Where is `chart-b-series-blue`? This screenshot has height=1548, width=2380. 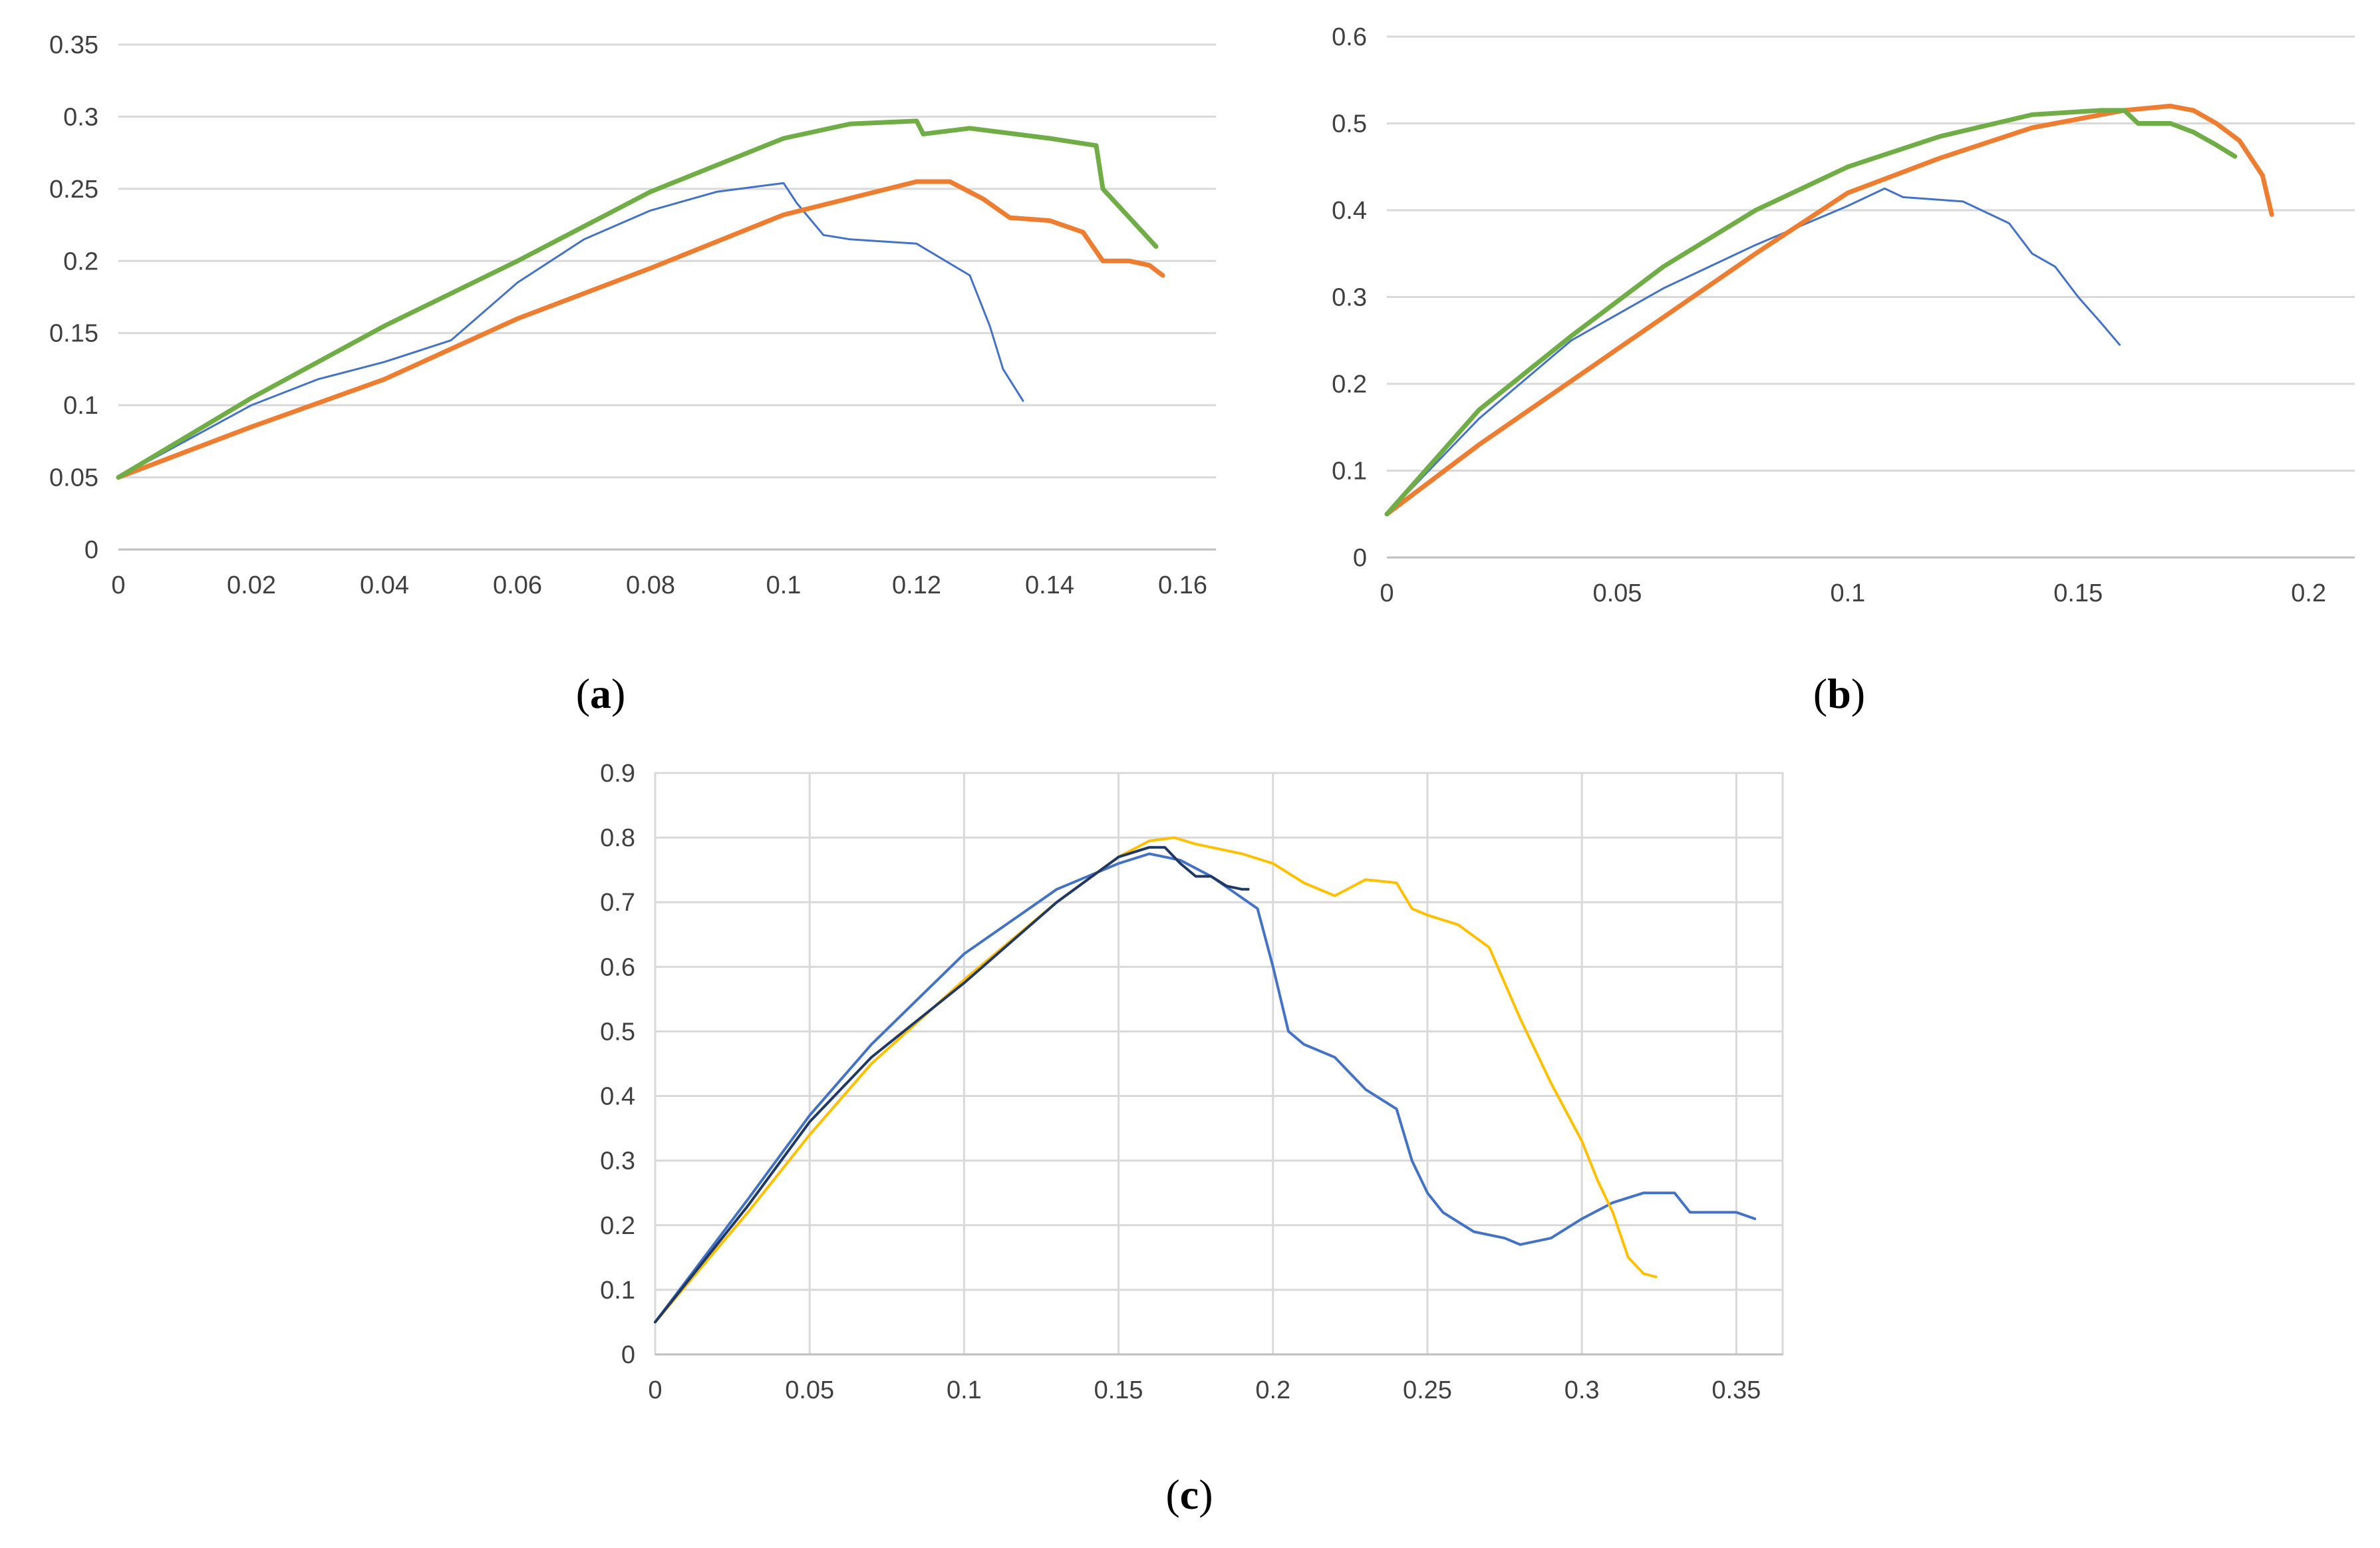 chart-b-series-blue is located at coordinates (1753, 351).